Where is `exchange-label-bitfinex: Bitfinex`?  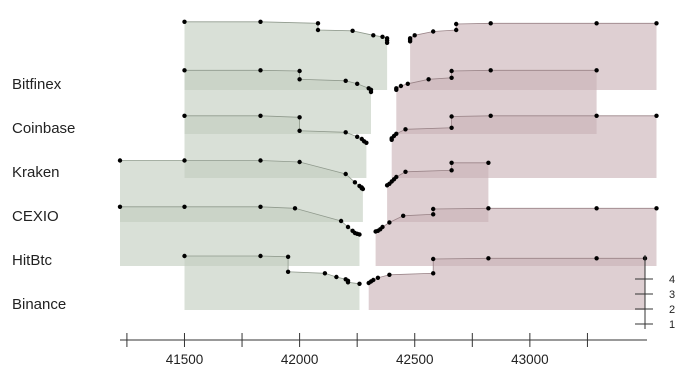
exchange-label-bitfinex: Bitfinex is located at coordinates (37, 84).